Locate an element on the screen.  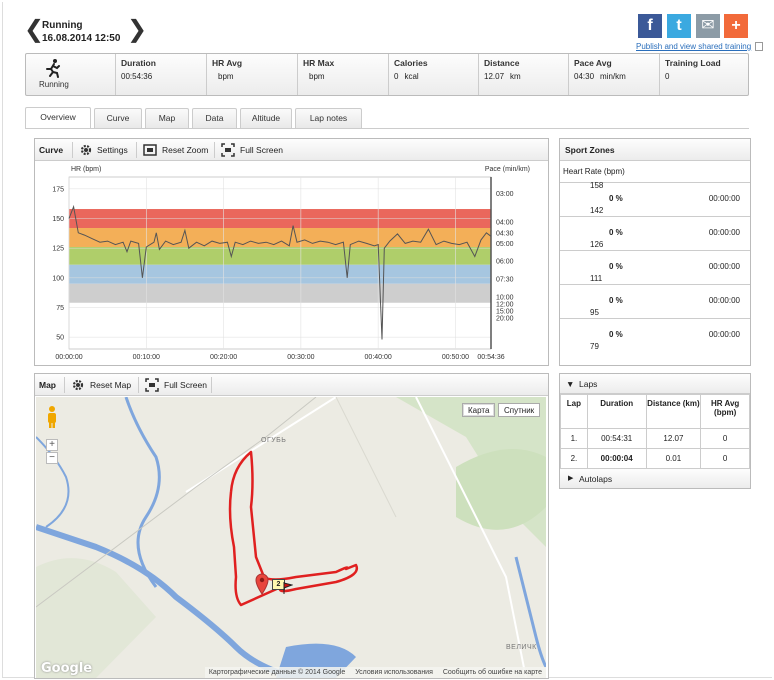
curve-fullscreen-button: Full Screen is located at coordinates (261, 150).